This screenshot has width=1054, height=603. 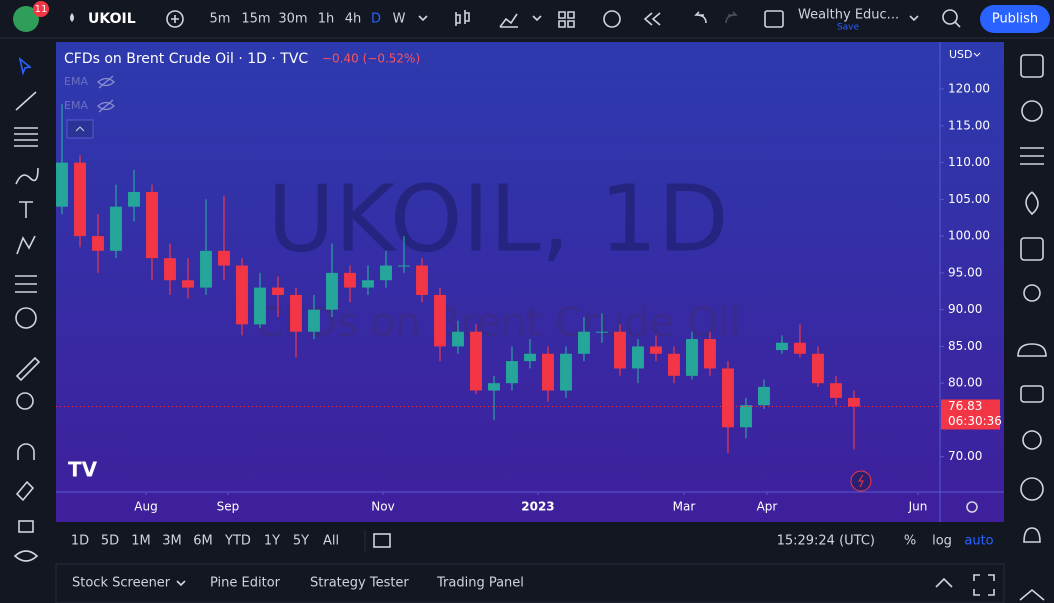 What do you see at coordinates (918, 507) in the screenshot?
I see `x-tick-label: Jun` at bounding box center [918, 507].